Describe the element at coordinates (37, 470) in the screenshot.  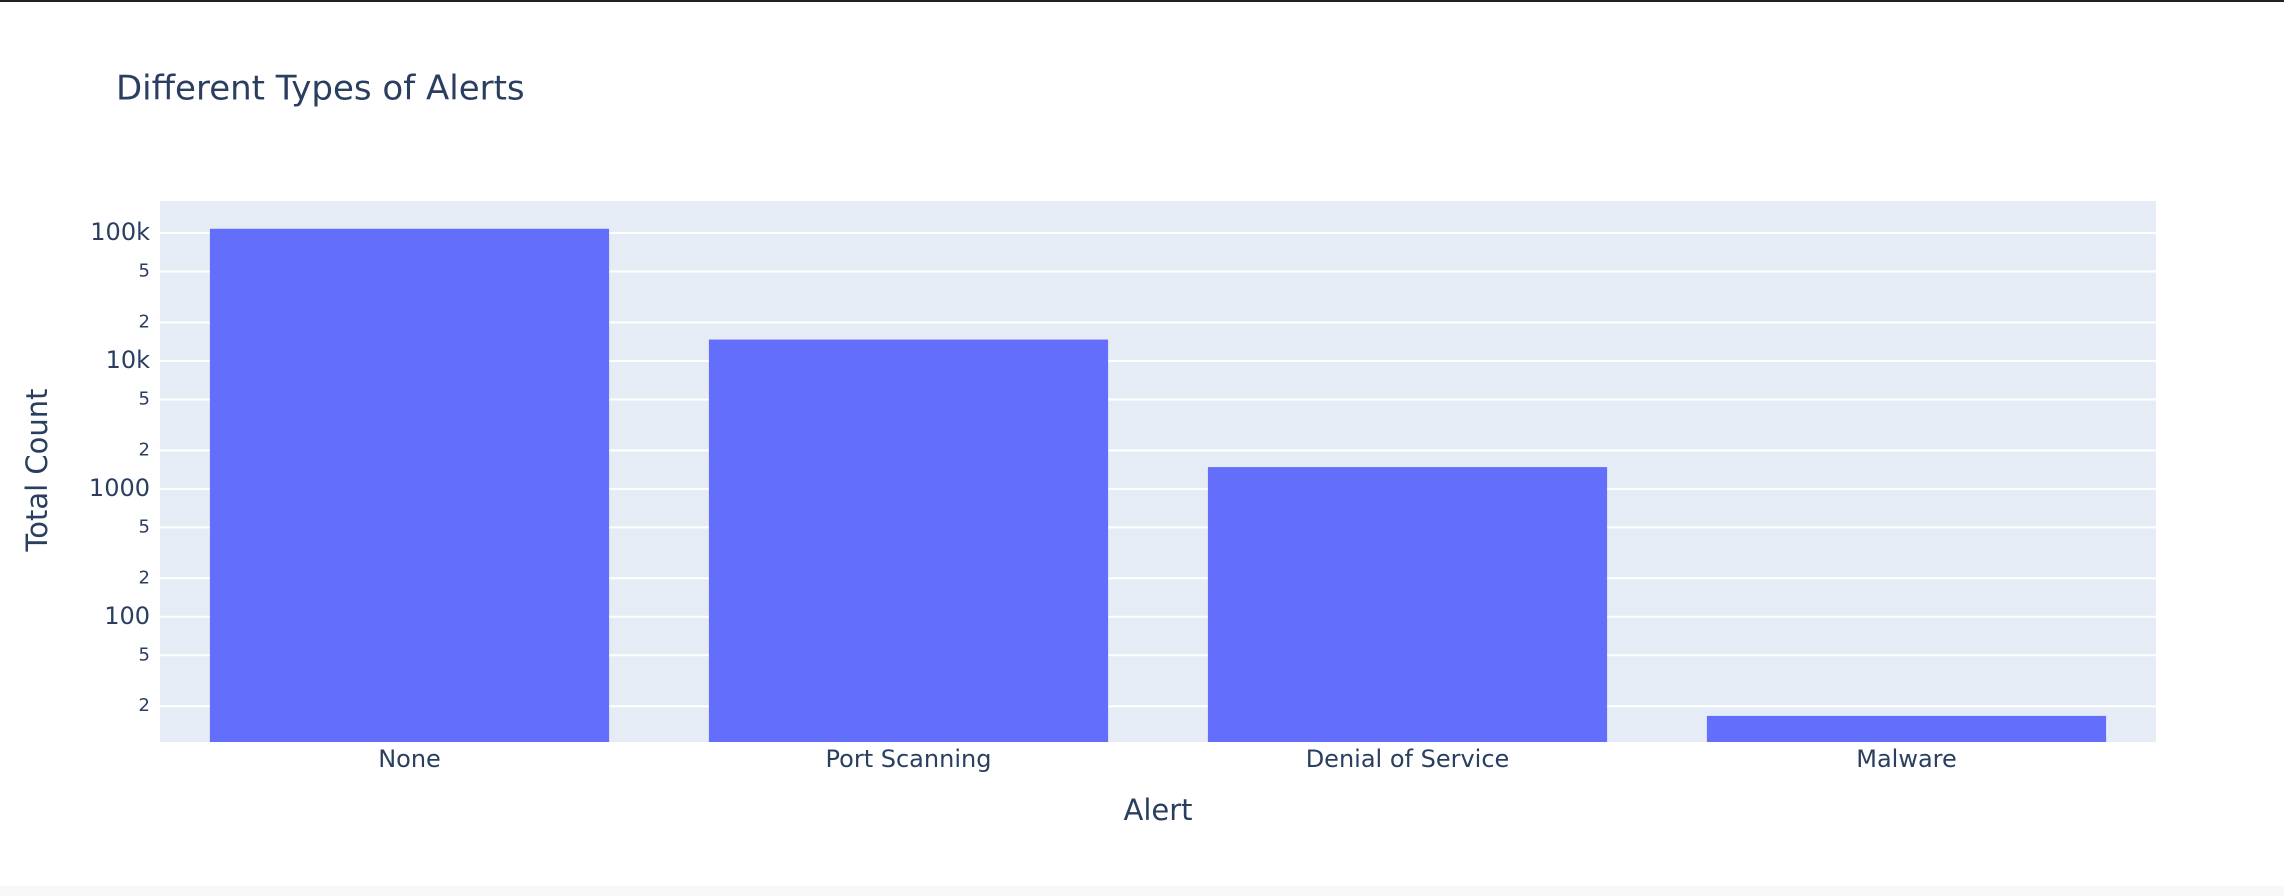
I see `y-axis-title: Total Count` at that location.